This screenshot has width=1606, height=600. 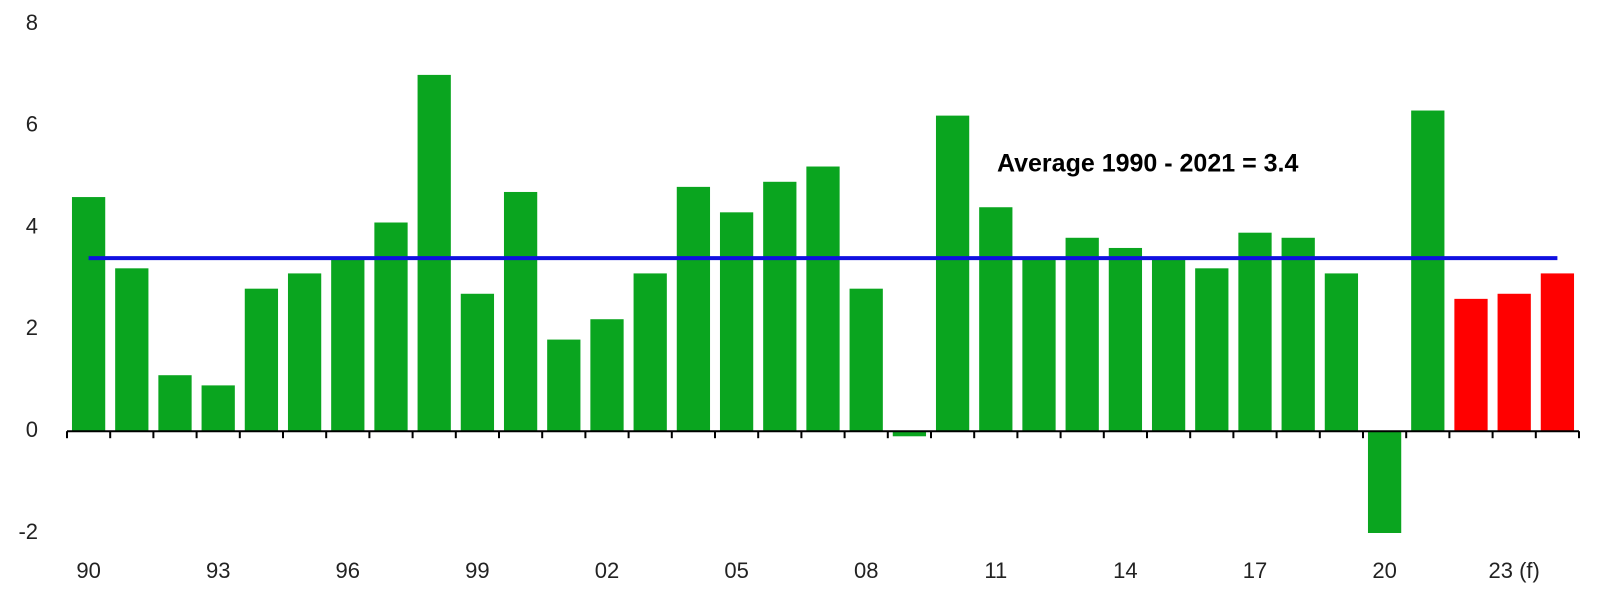 What do you see at coordinates (1125, 570) in the screenshot?
I see `x-tick-label: 14` at bounding box center [1125, 570].